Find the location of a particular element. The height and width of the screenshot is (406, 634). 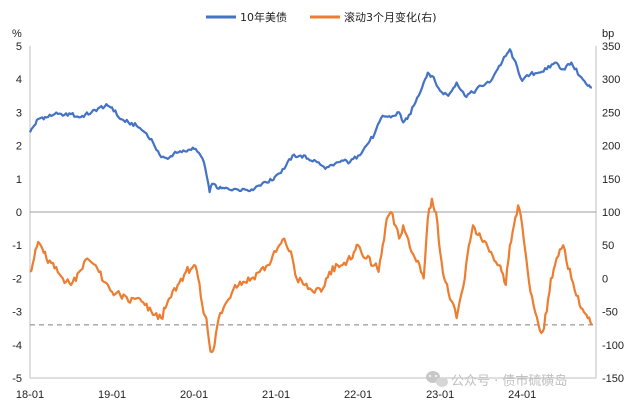

left-axis-ticks: 5 4 3 2 1 0 -1 -2 -3 -4 -5 is located at coordinates (17, 213).